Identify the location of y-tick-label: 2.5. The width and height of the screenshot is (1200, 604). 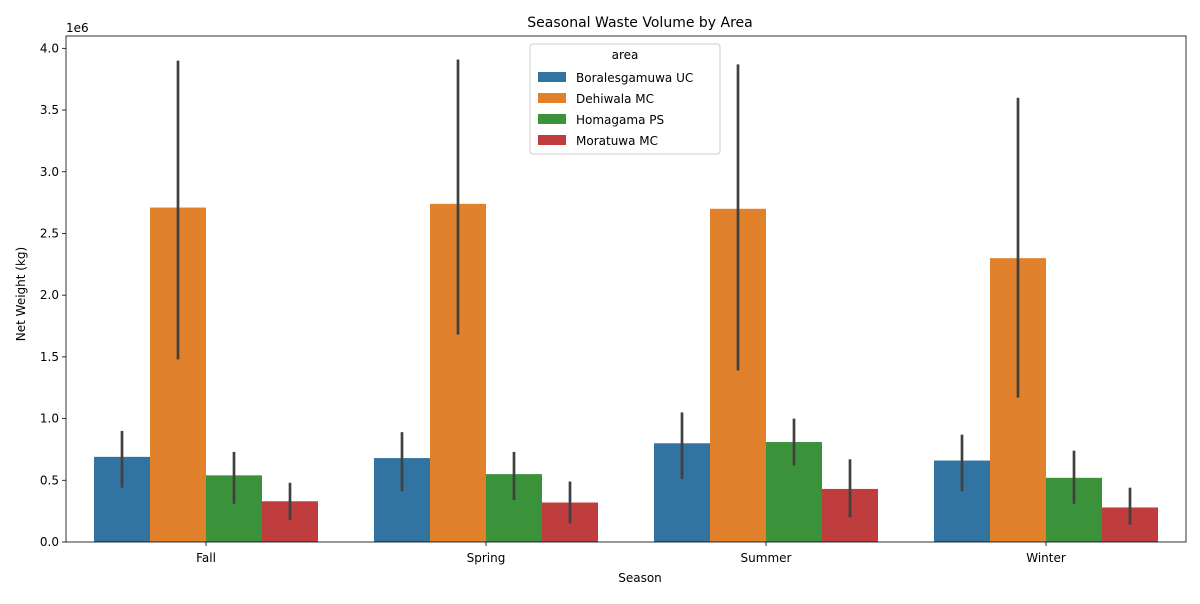
(49, 233).